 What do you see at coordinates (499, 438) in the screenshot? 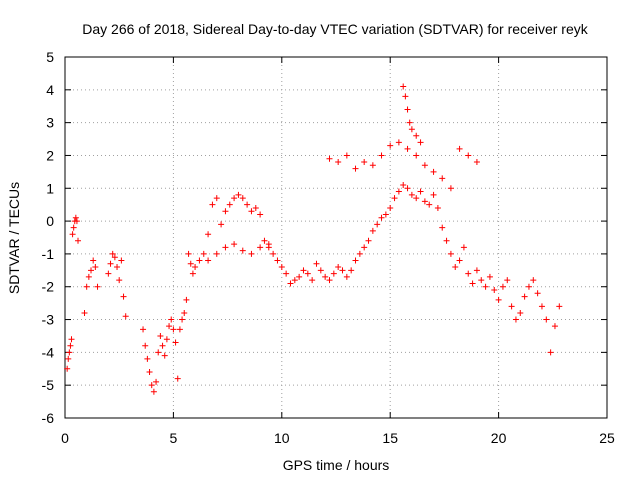
I see `x-tick-label: 20` at bounding box center [499, 438].